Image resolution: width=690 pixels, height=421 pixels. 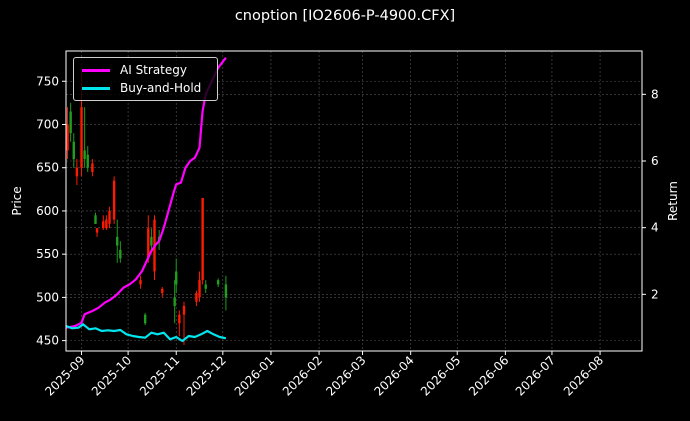 What do you see at coordinates (17, 200) in the screenshot?
I see `left-axis-label: Price` at bounding box center [17, 200].